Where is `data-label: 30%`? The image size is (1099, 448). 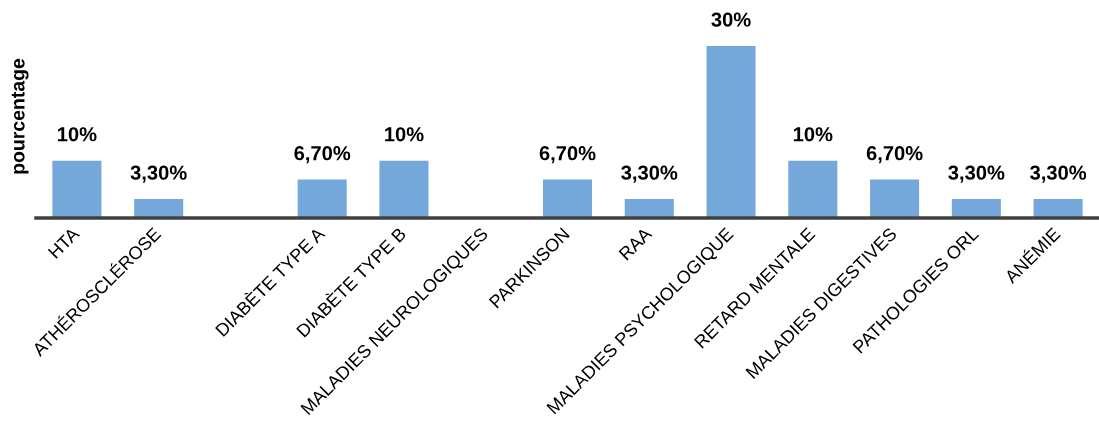 data-label: 30% is located at coordinates (731, 19).